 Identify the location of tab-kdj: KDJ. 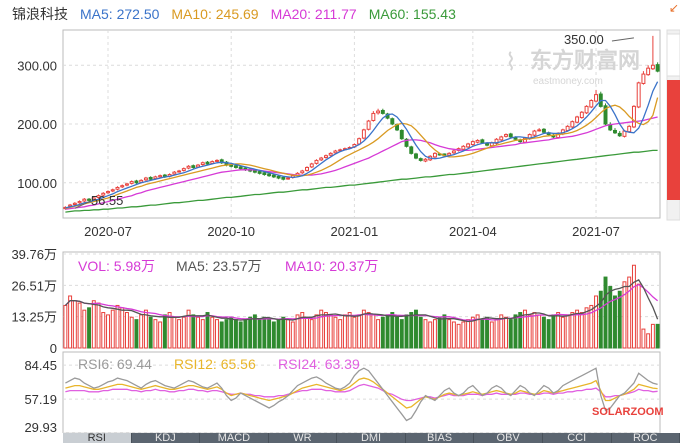
(166, 438).